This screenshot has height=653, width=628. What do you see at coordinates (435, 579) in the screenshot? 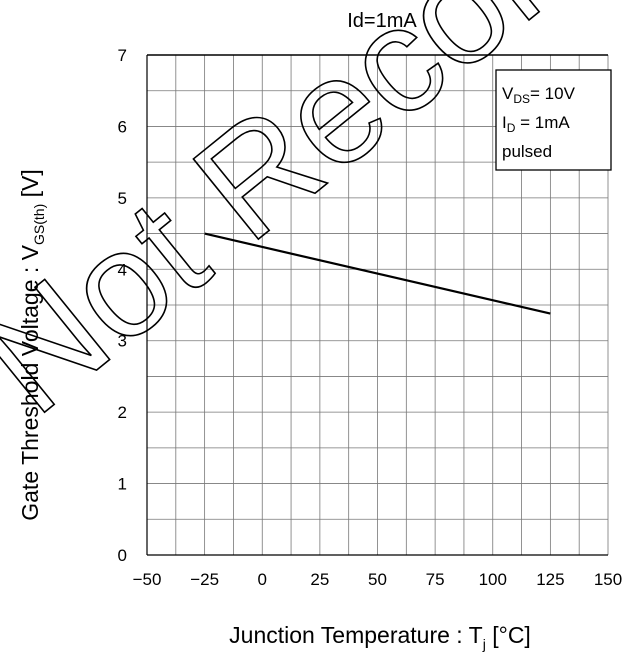
I see `x-tick-label: 75` at bounding box center [435, 579].